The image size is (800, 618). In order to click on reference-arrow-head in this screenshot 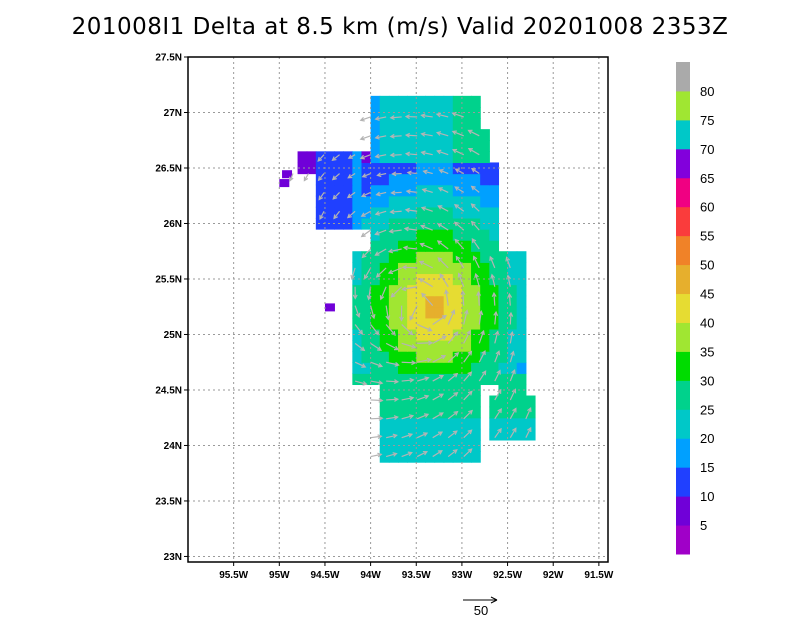, I will do `click(494, 600)`.